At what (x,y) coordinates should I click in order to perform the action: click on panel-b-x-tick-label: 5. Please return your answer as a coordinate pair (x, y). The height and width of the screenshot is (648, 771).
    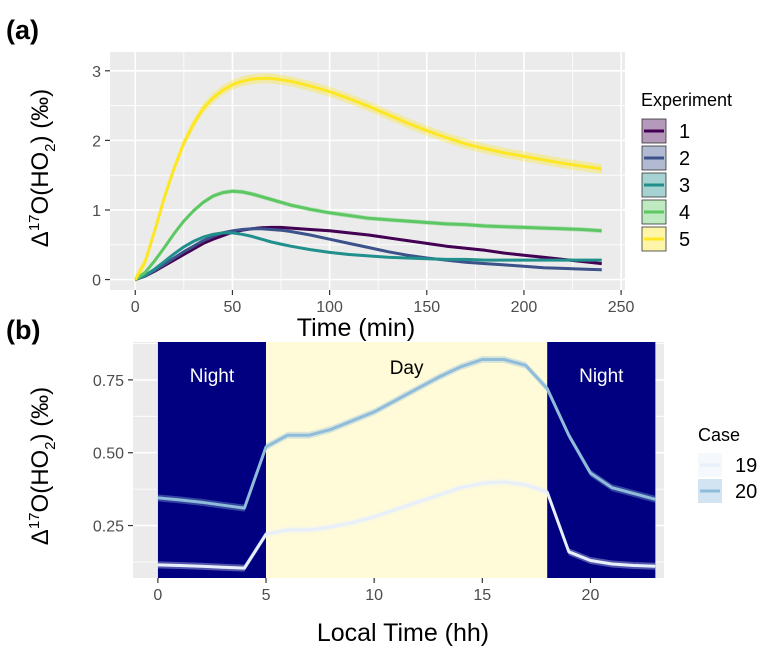
    Looking at the image, I should click on (266, 595).